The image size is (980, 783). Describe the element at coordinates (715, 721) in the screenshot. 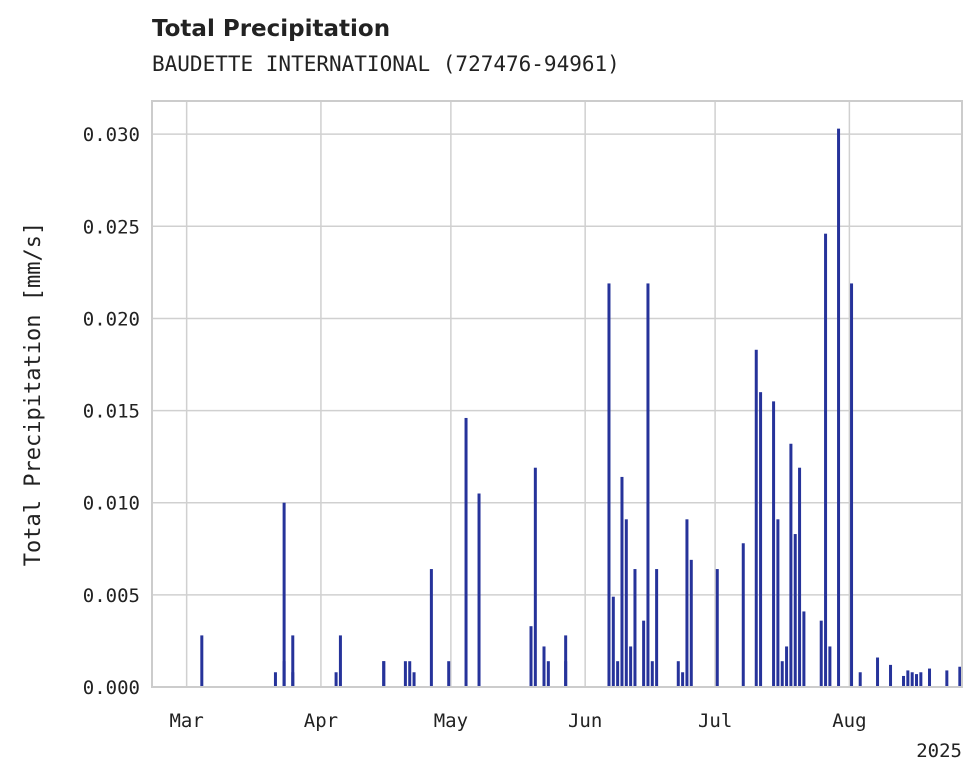

I see `x-tick-label: Jul` at that location.